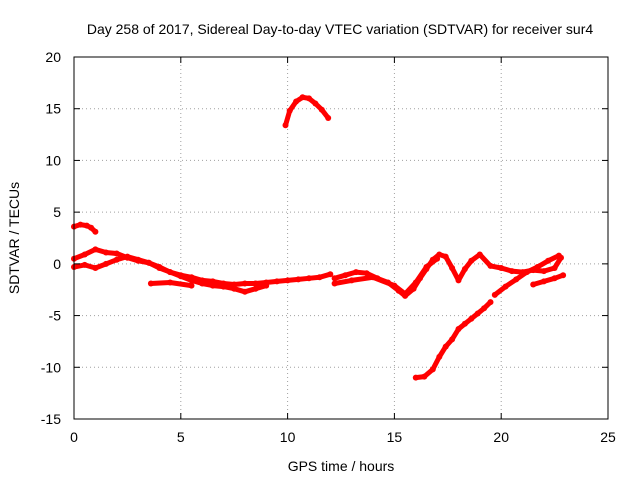 This screenshot has height=480, width=640. What do you see at coordinates (55, 316) in the screenshot?
I see `y-tick-label: -5` at bounding box center [55, 316].